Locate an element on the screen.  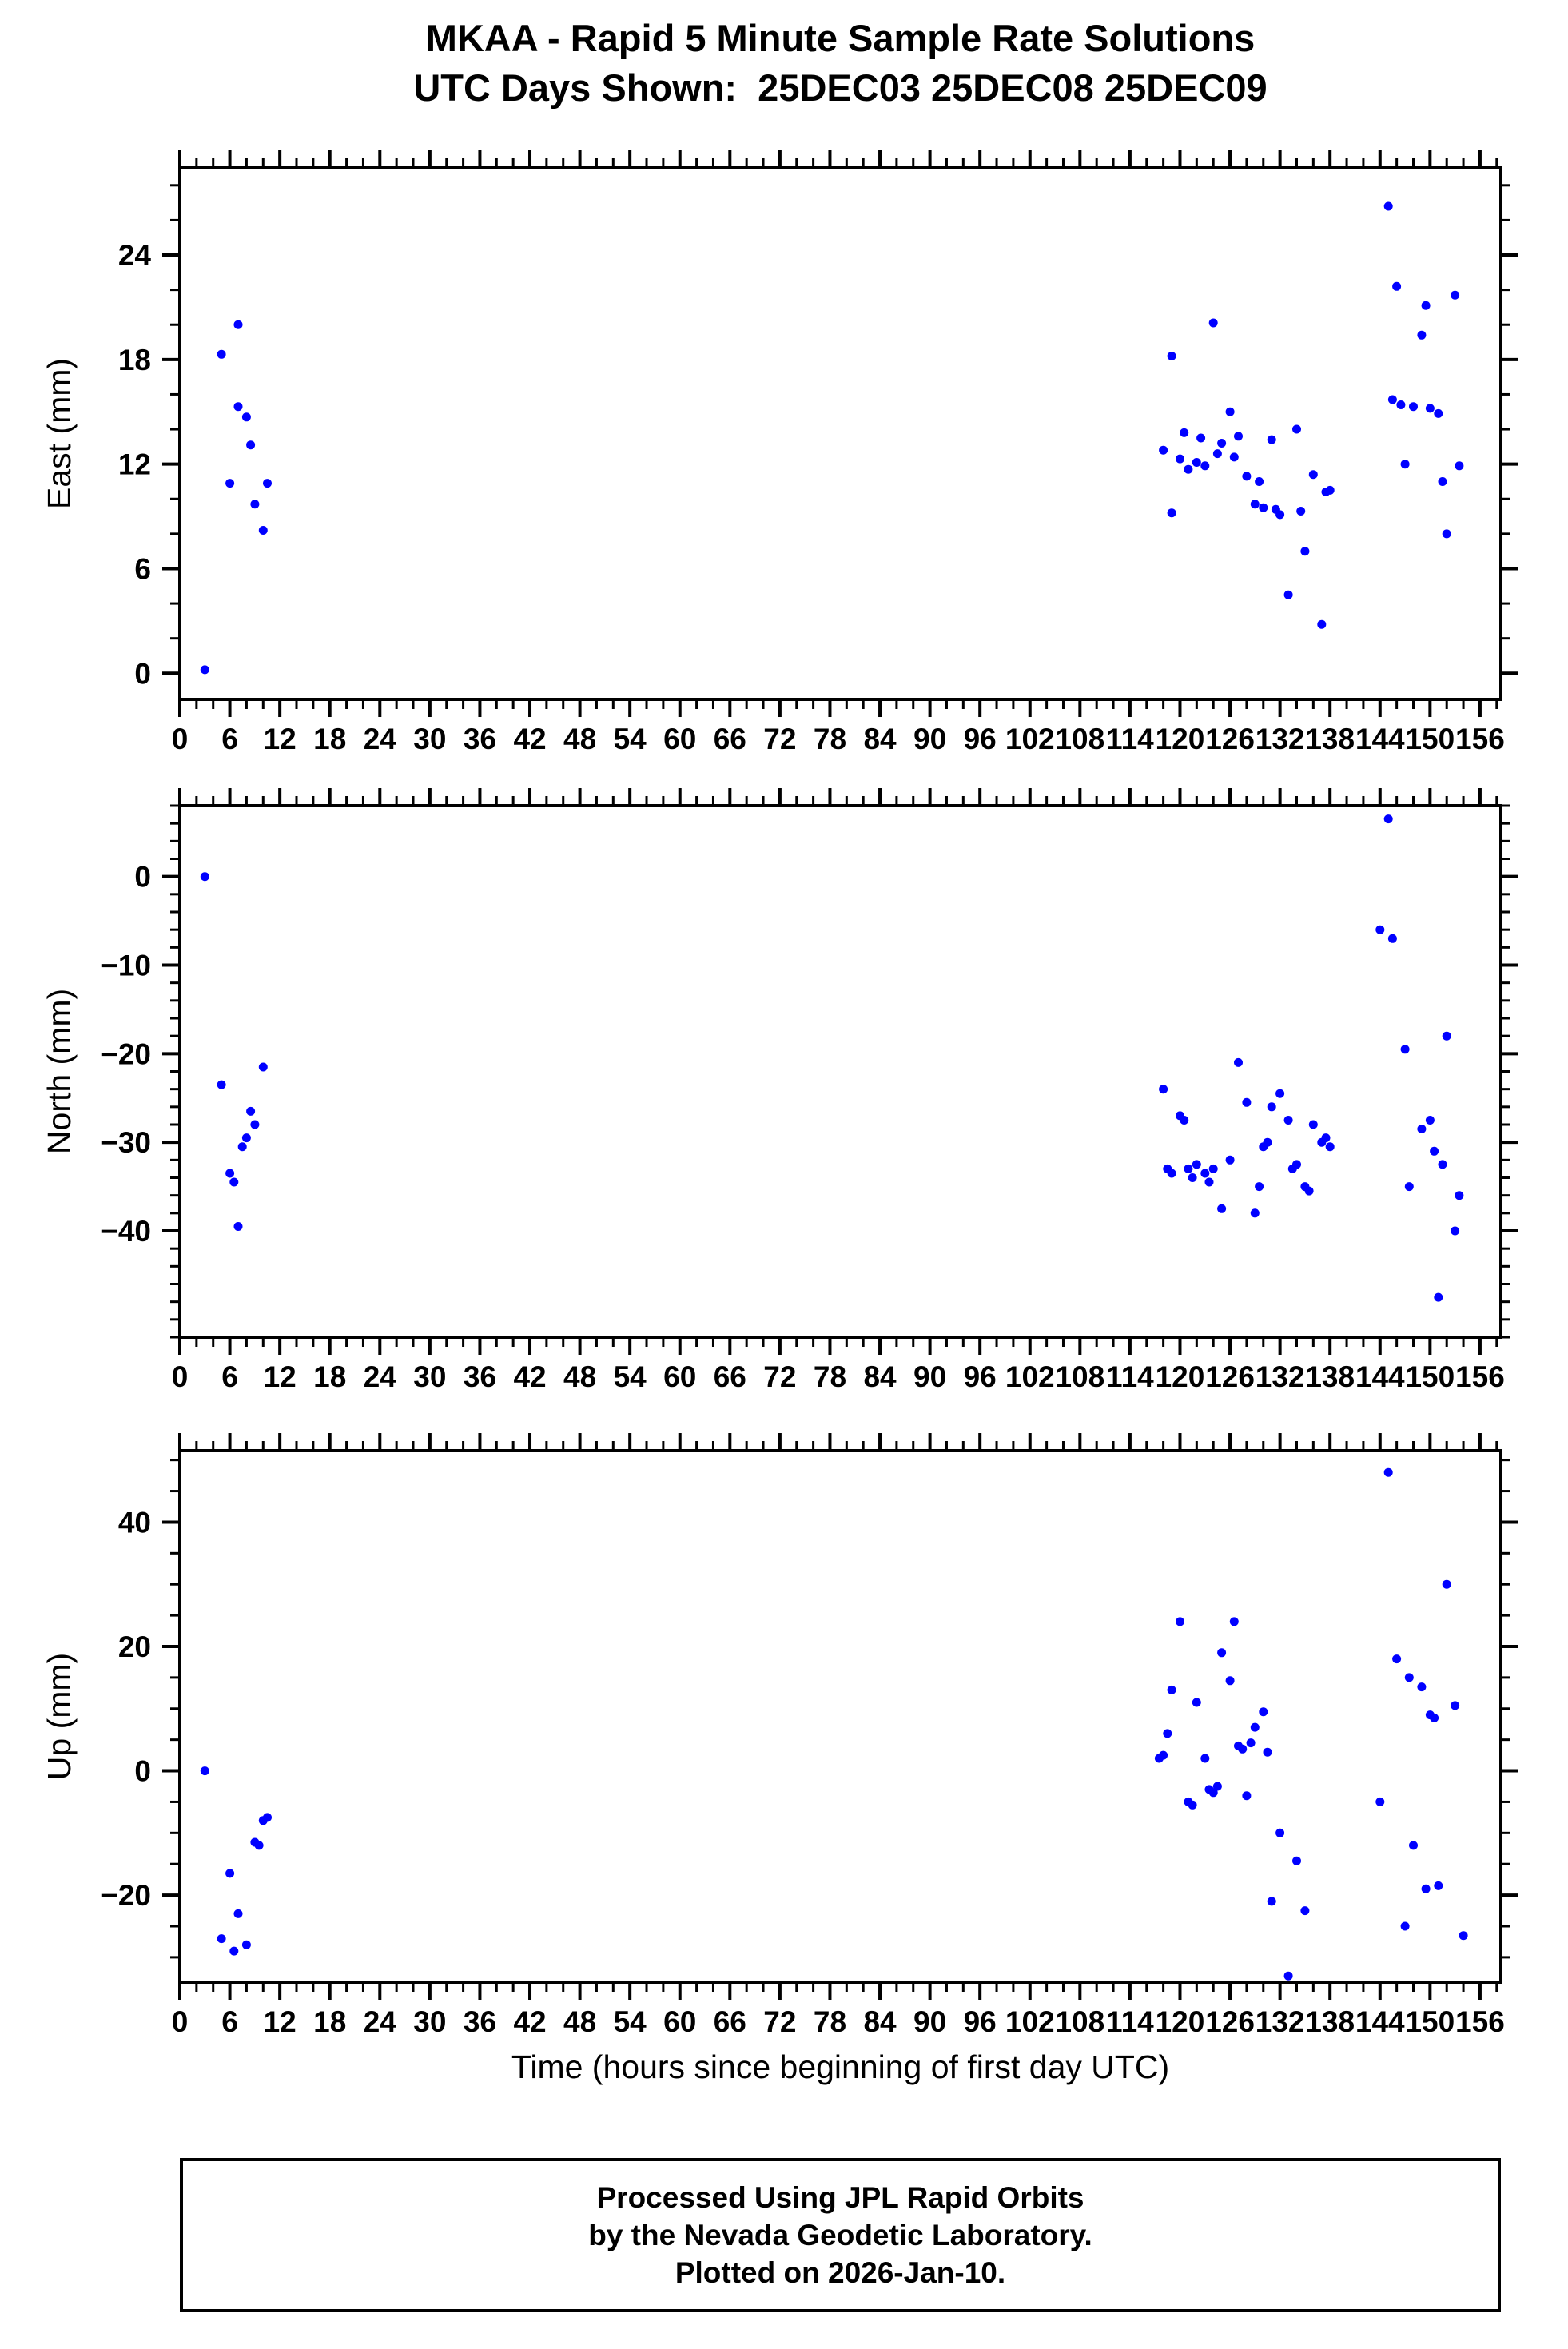
y-tick-label: −20 is located at coordinates (126, 1053).